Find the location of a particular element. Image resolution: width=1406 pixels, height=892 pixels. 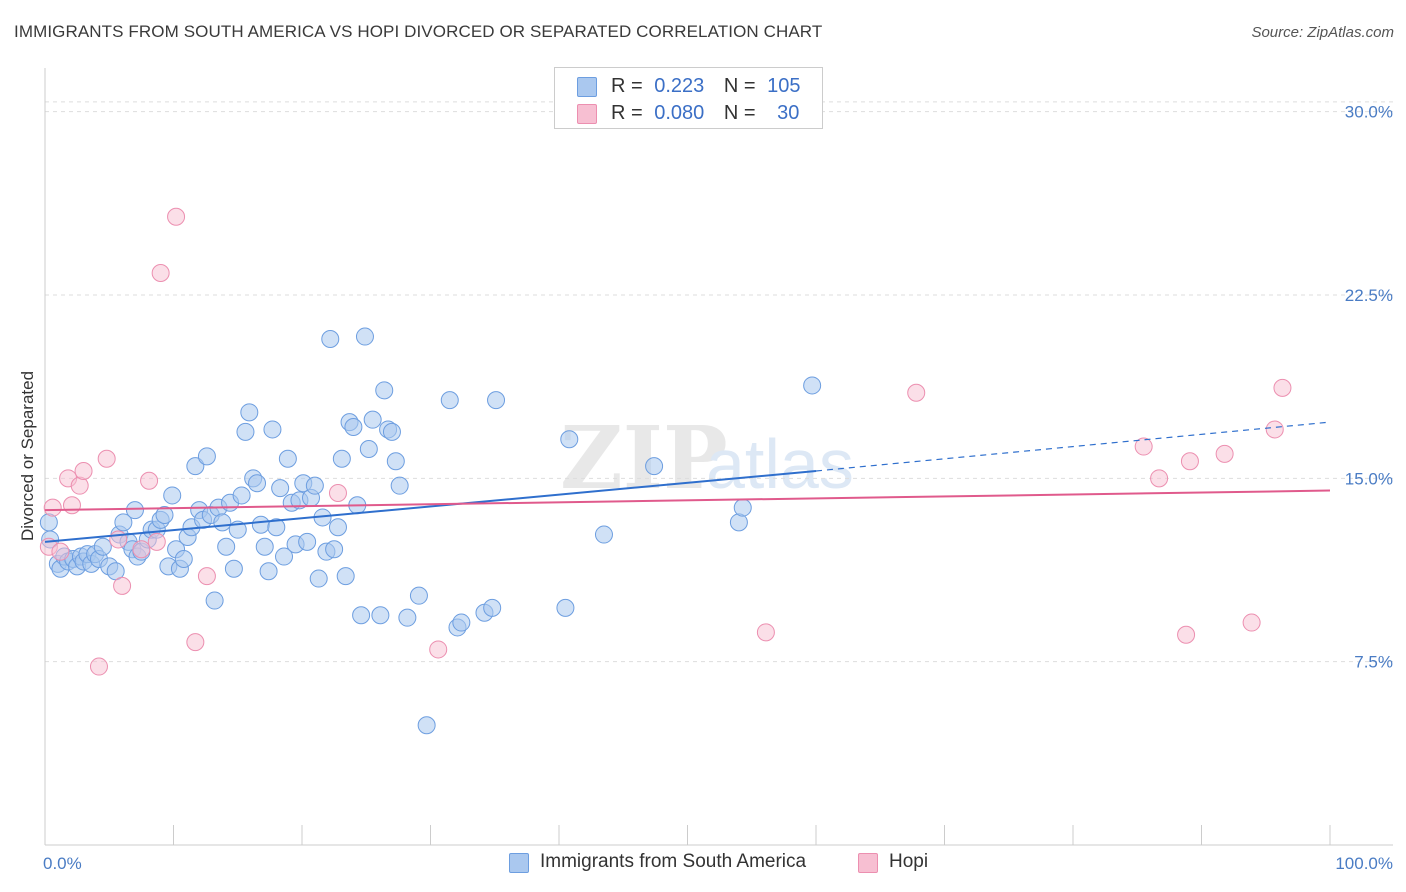

svg-text: ZIP is located at coordinates (644, 458).